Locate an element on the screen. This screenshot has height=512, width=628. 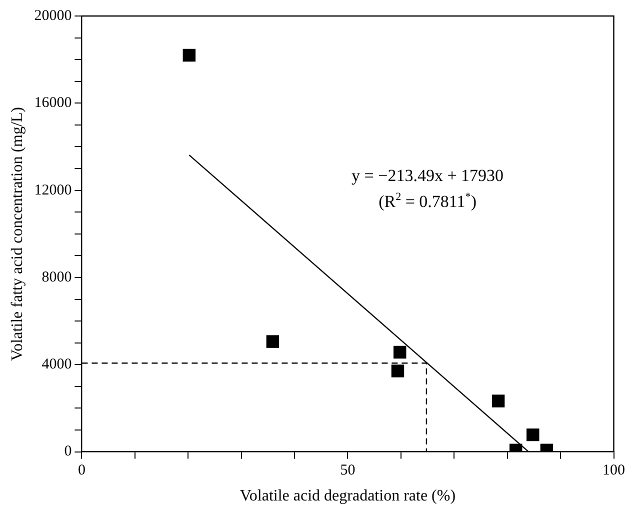
y-tick-label: 16000 is located at coordinates (53, 103).